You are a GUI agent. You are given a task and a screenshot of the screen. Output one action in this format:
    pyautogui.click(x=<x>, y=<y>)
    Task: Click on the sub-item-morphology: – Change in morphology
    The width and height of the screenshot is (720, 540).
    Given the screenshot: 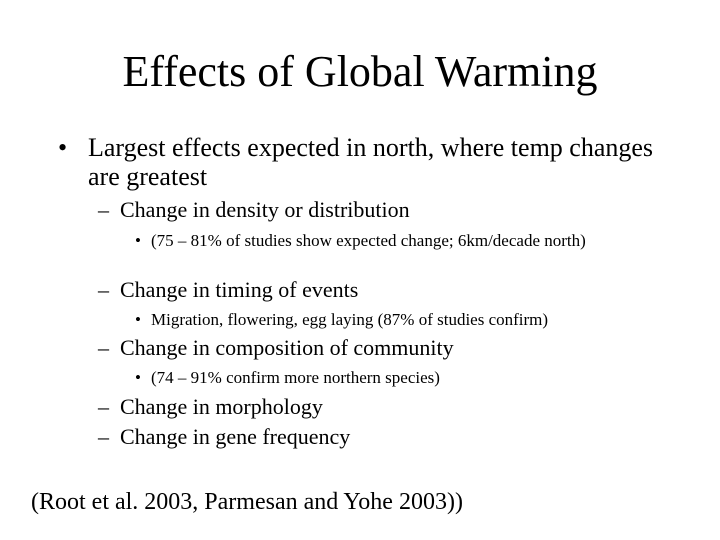 What is the action you would take?
    pyautogui.click(x=210, y=407)
    